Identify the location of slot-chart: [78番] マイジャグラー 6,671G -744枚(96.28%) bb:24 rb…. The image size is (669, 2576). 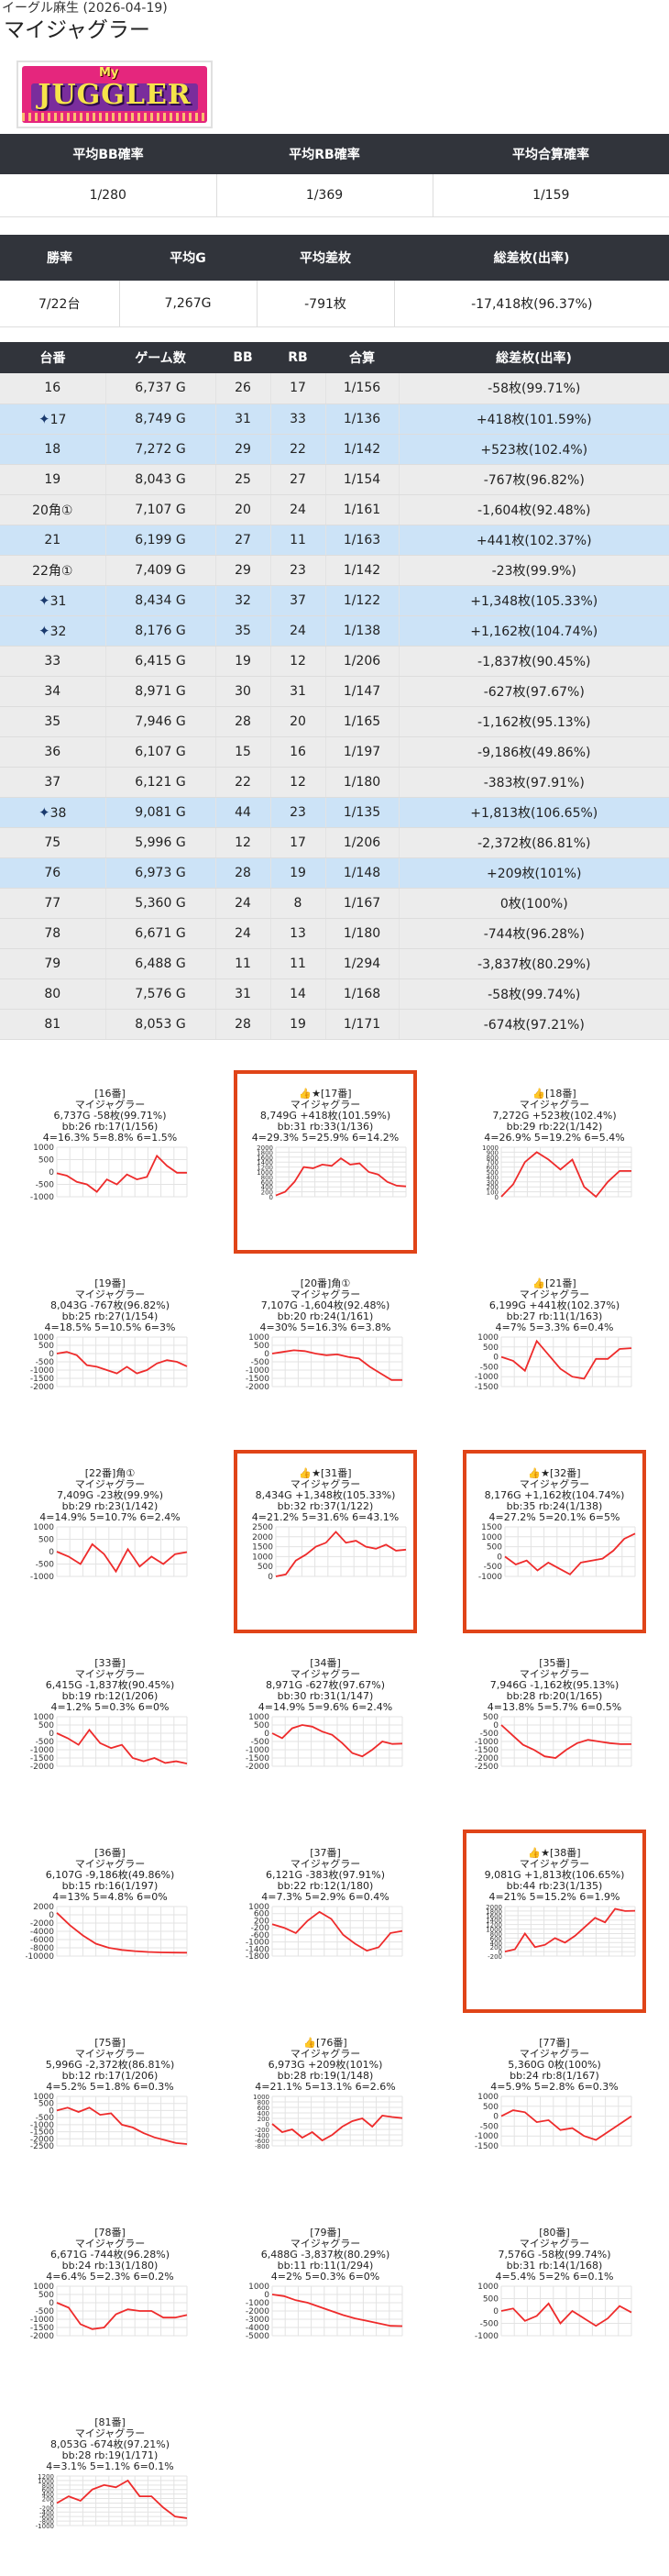
(110, 2301).